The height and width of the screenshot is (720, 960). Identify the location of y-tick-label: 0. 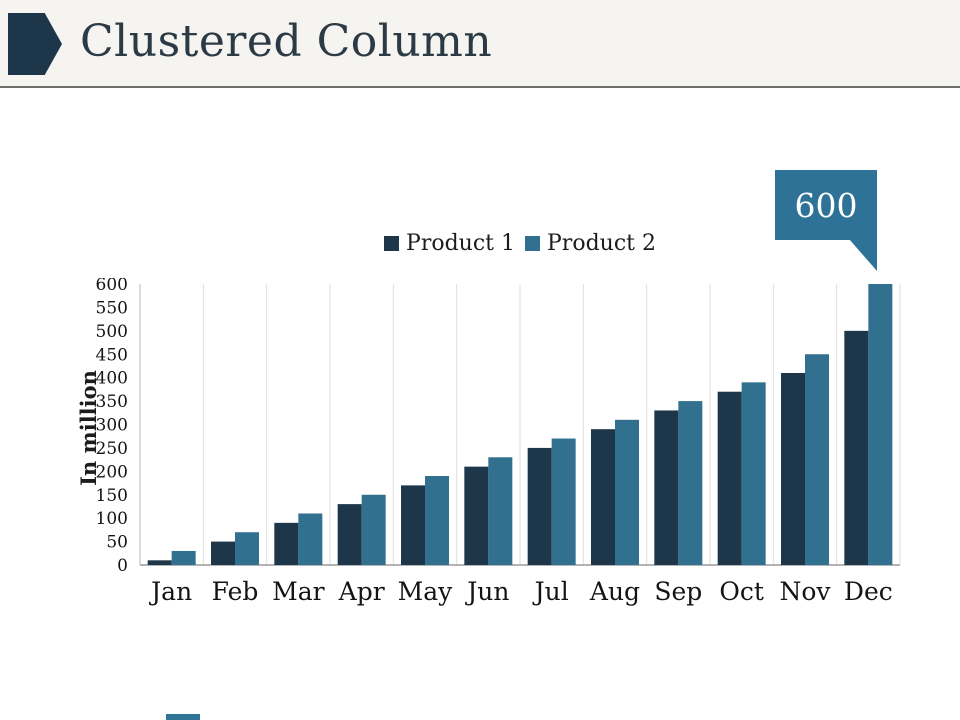
(122, 566).